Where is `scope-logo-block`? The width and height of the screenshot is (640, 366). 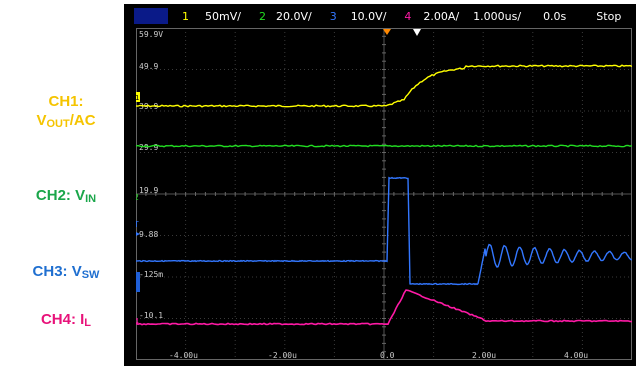
scope-logo-block is located at coordinates (151, 16).